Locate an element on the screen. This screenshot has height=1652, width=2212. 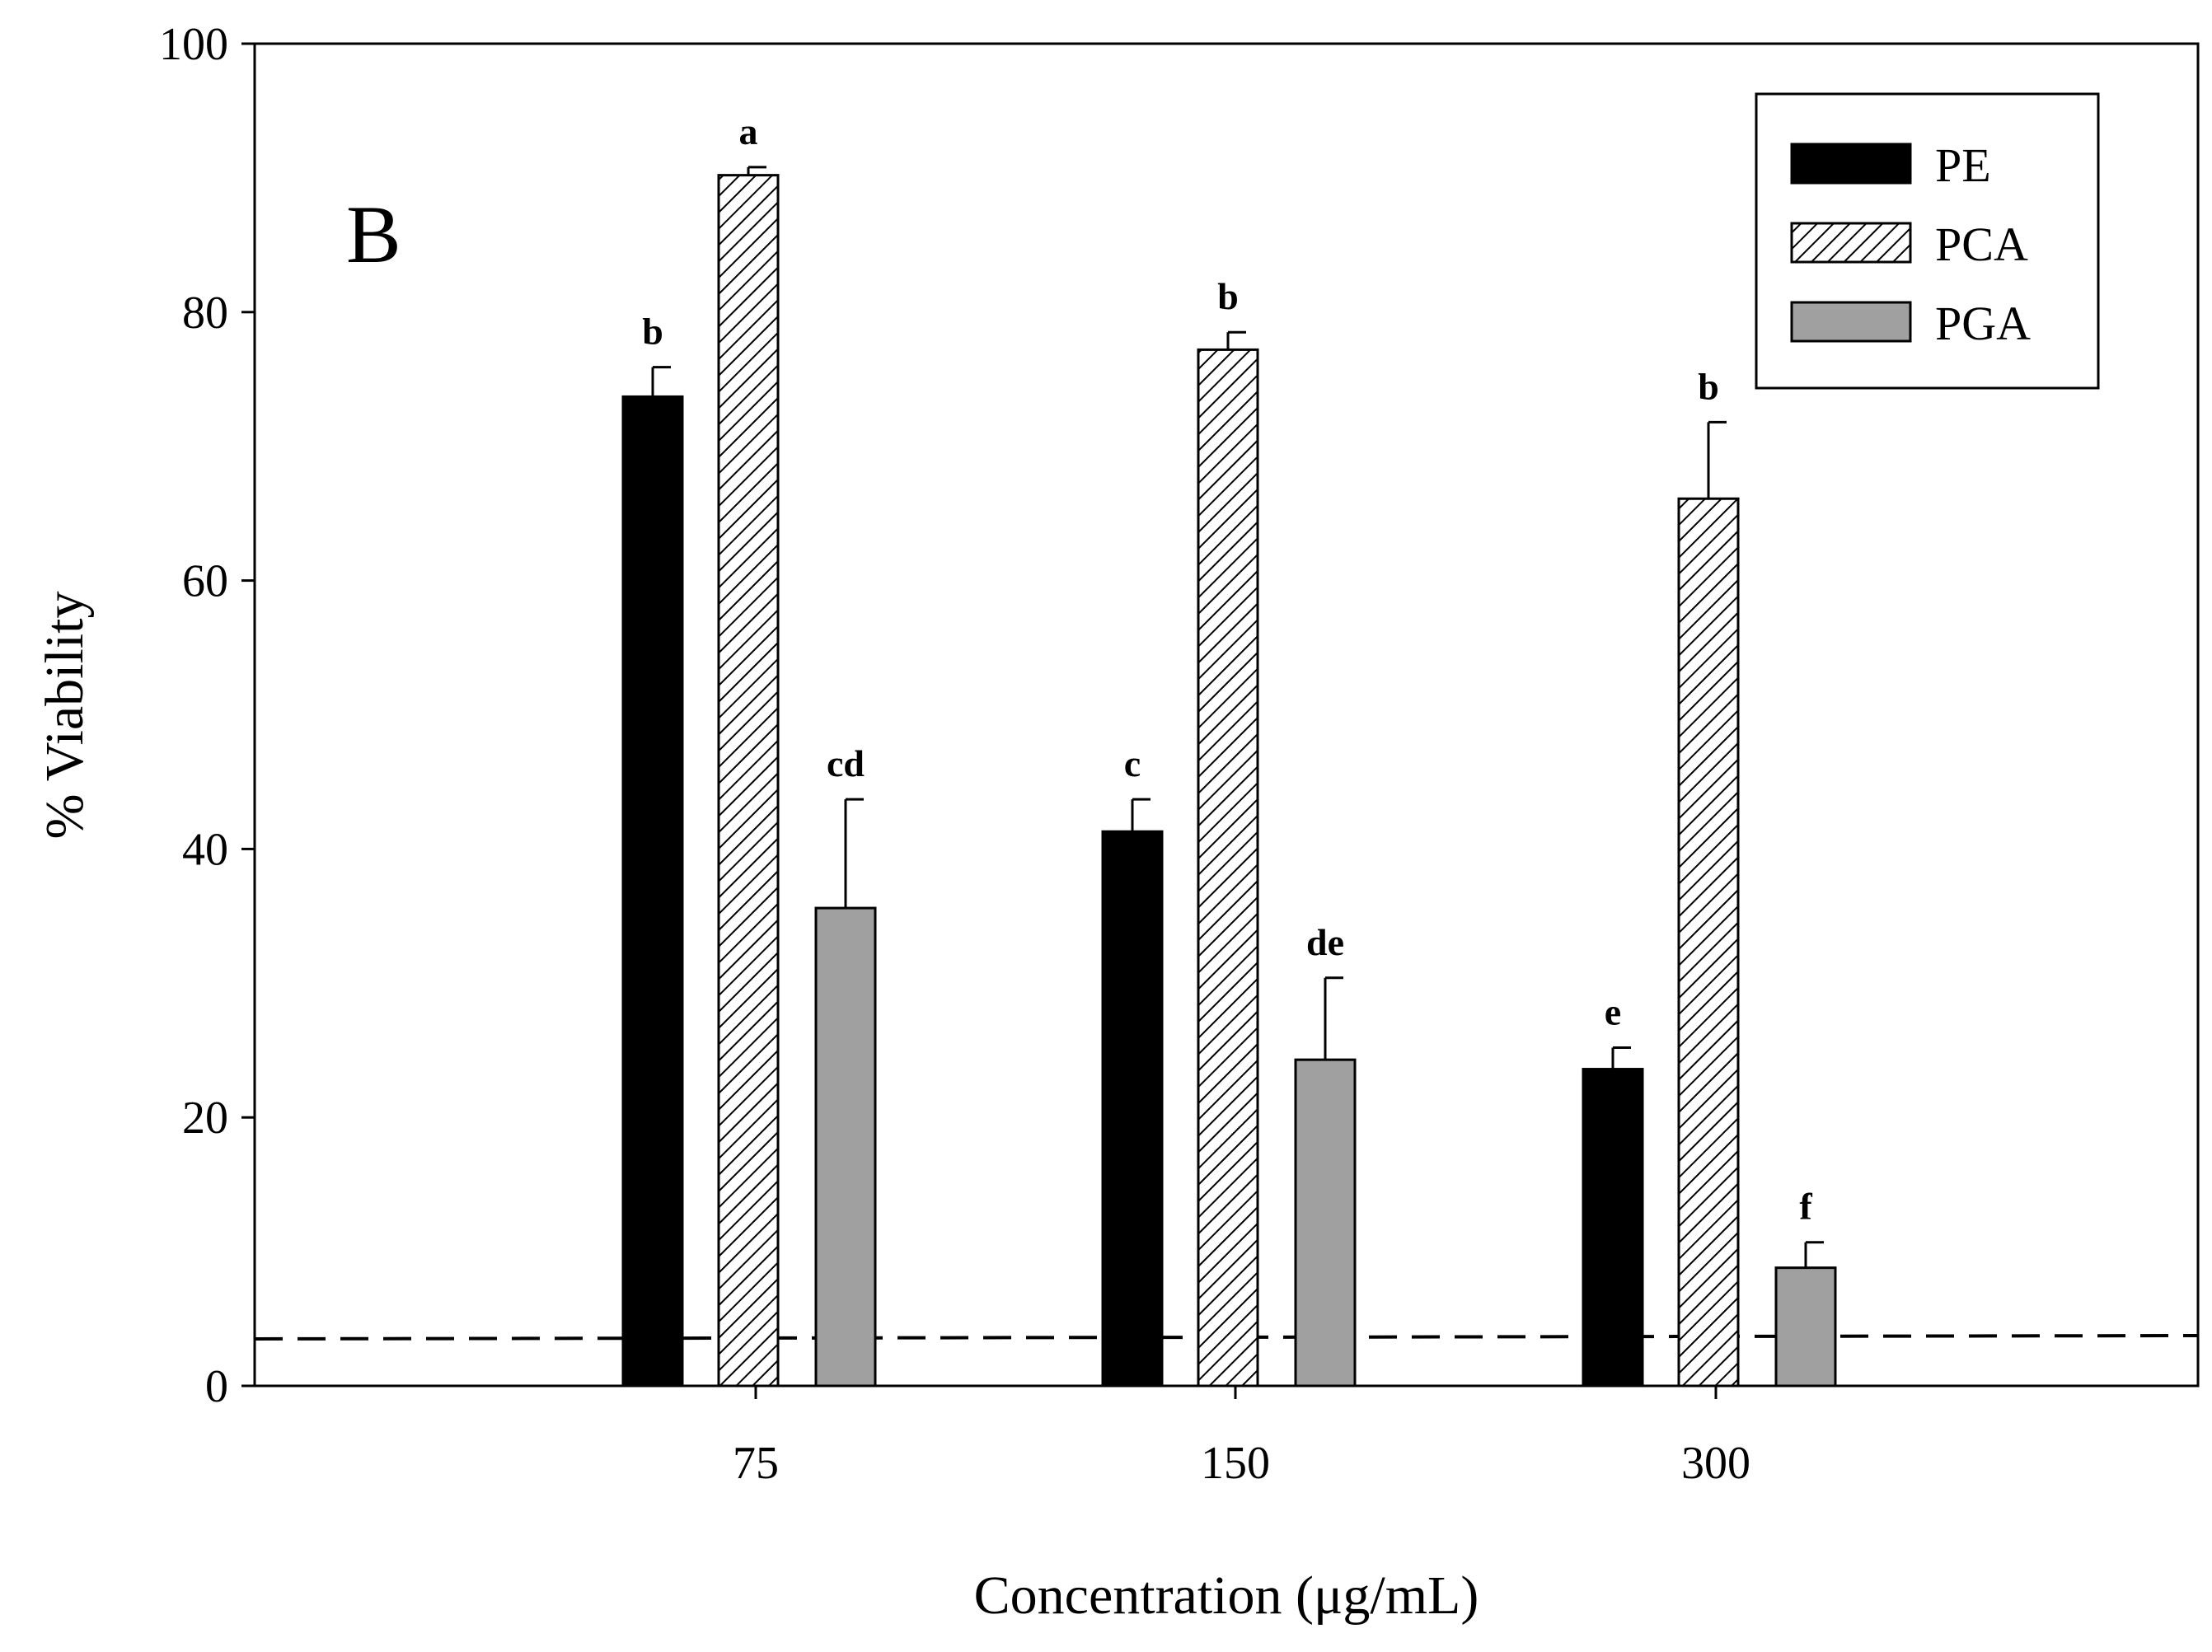
y-axis-title: % Viability is located at coordinates (65, 716).